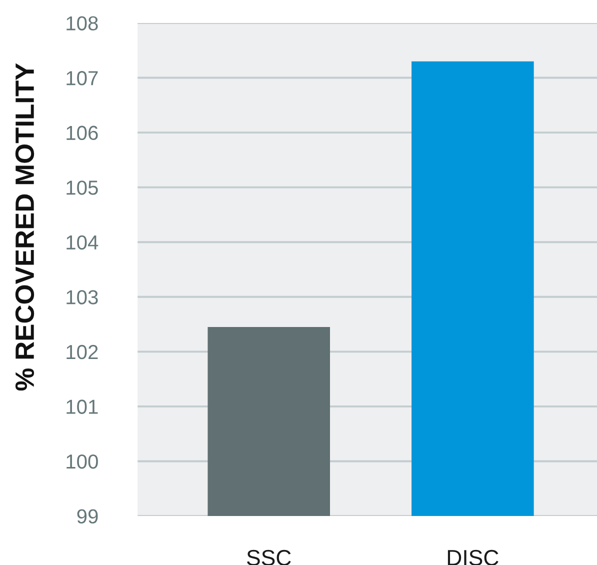  I want to click on y-tick-label: 101, so click(82, 407).